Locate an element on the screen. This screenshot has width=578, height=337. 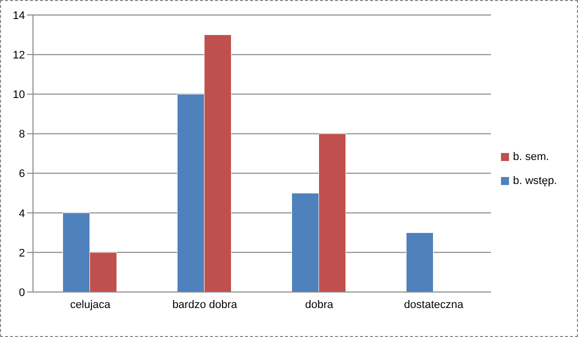
x-tick-label: dobra is located at coordinates (319, 304).